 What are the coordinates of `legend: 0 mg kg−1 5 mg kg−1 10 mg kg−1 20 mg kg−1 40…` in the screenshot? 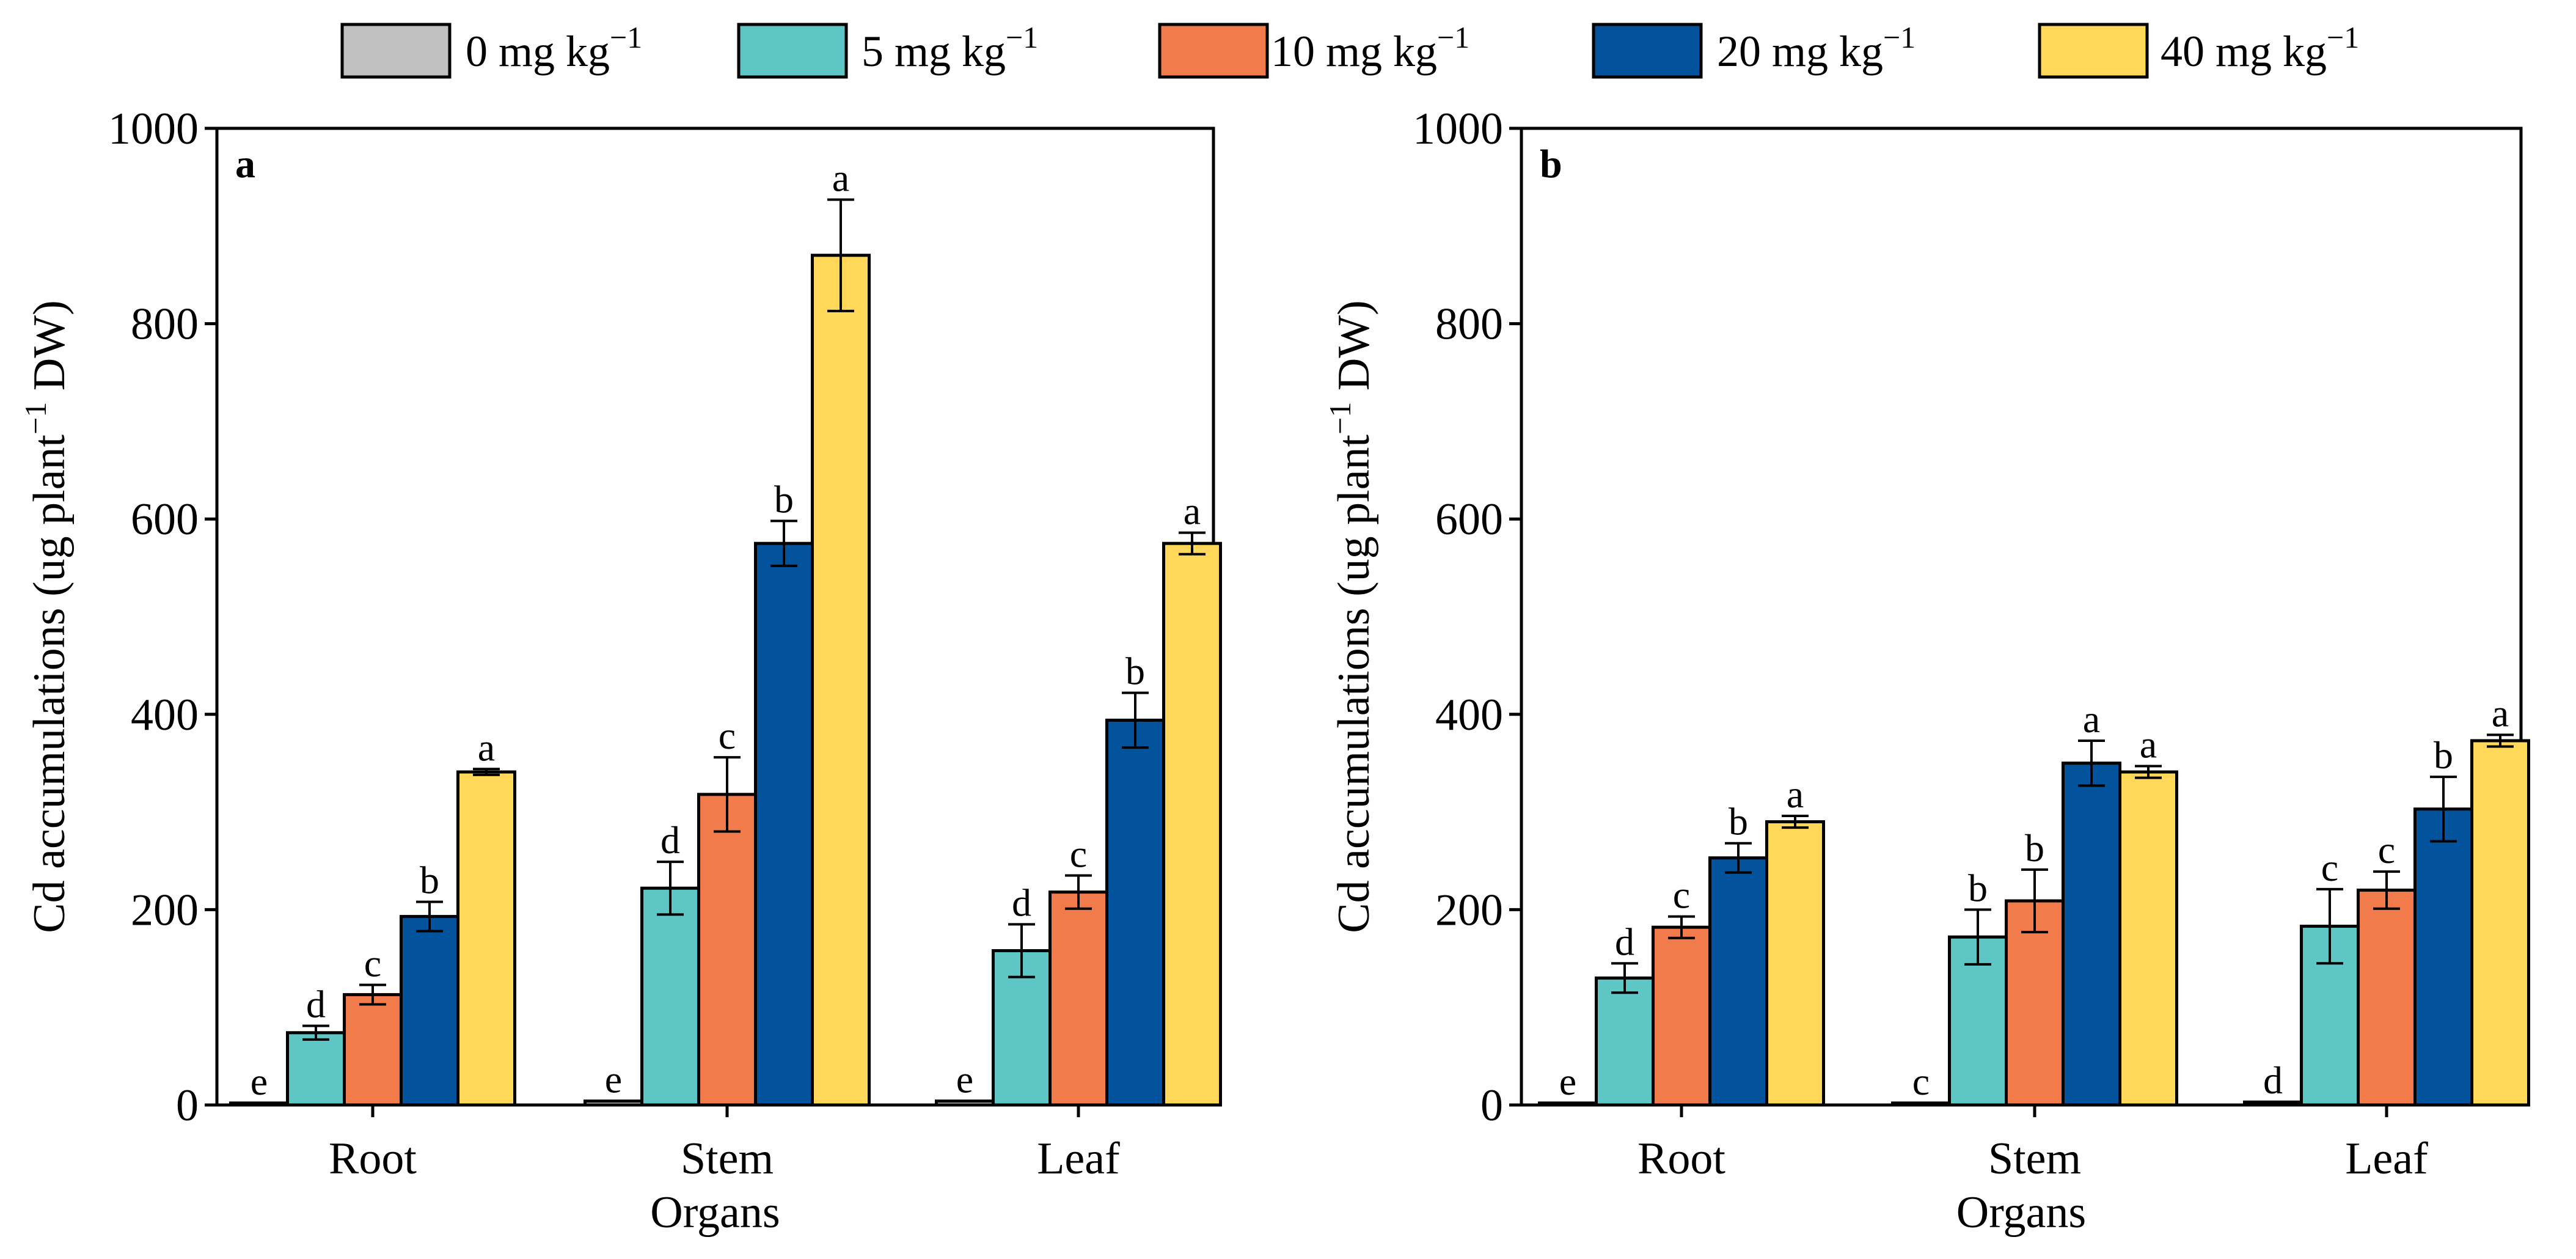 It's located at (1349, 49).